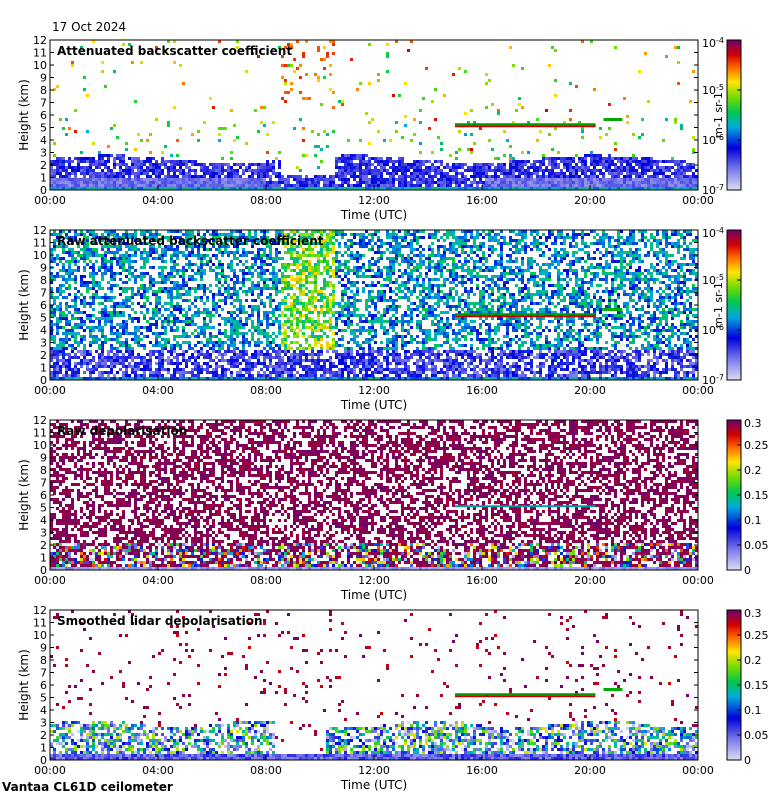 Image resolution: width=780 pixels, height=800 pixels. What do you see at coordinates (753, 710) in the screenshot?
I see `colorbar-tick-label: 0.1` at bounding box center [753, 710].